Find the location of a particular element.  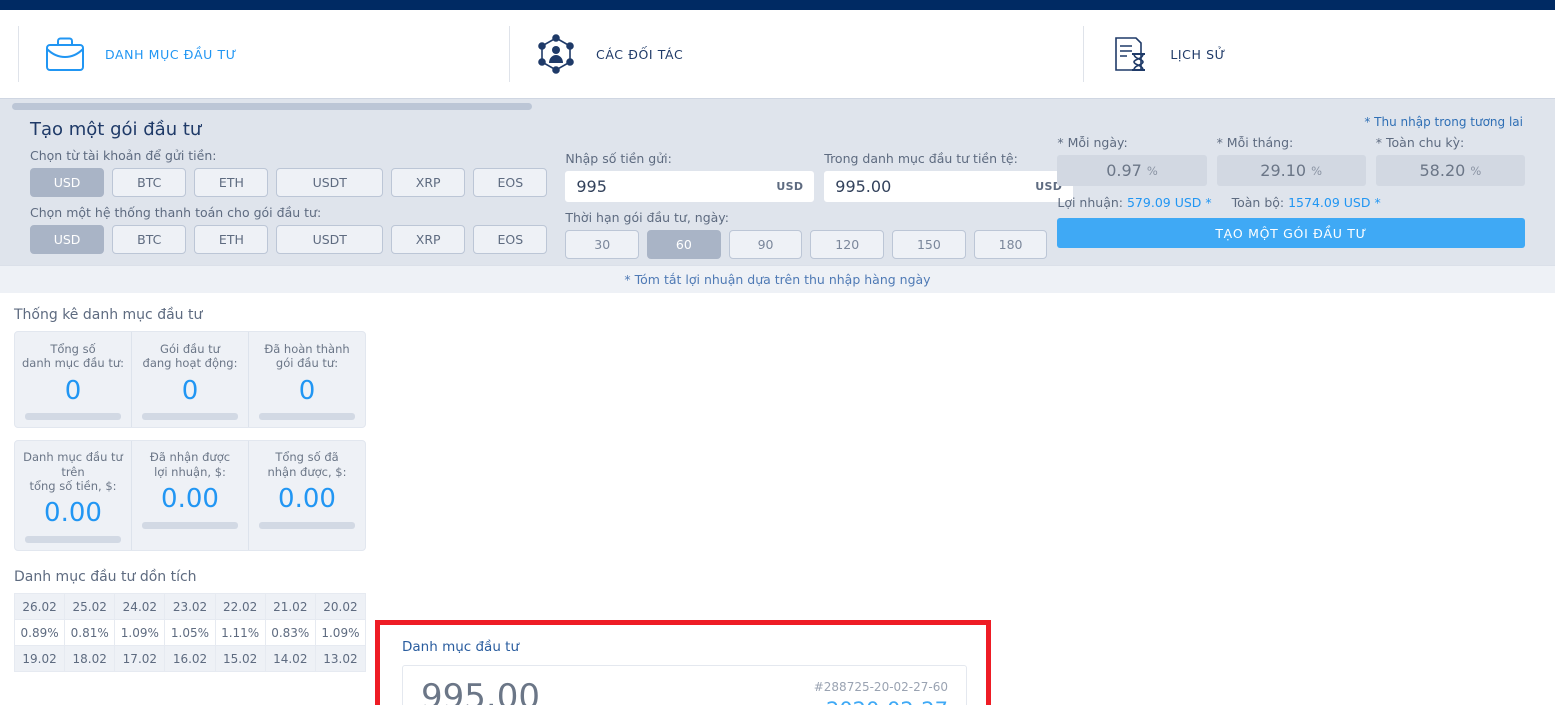

nav-item-label: LỊCH SỬ is located at coordinates (1198, 54).